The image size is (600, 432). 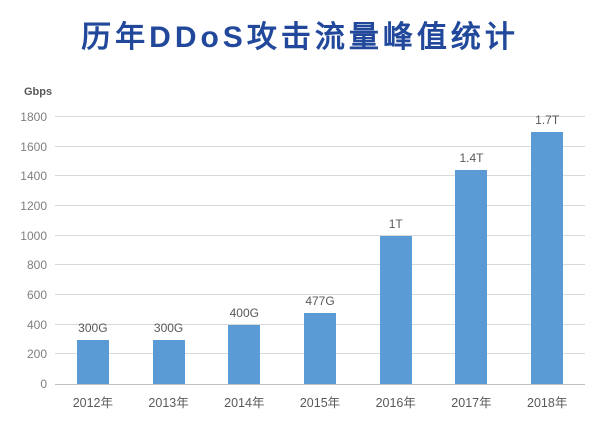 I want to click on bar-slot-2018年: 1.7T, so click(x=547, y=248).